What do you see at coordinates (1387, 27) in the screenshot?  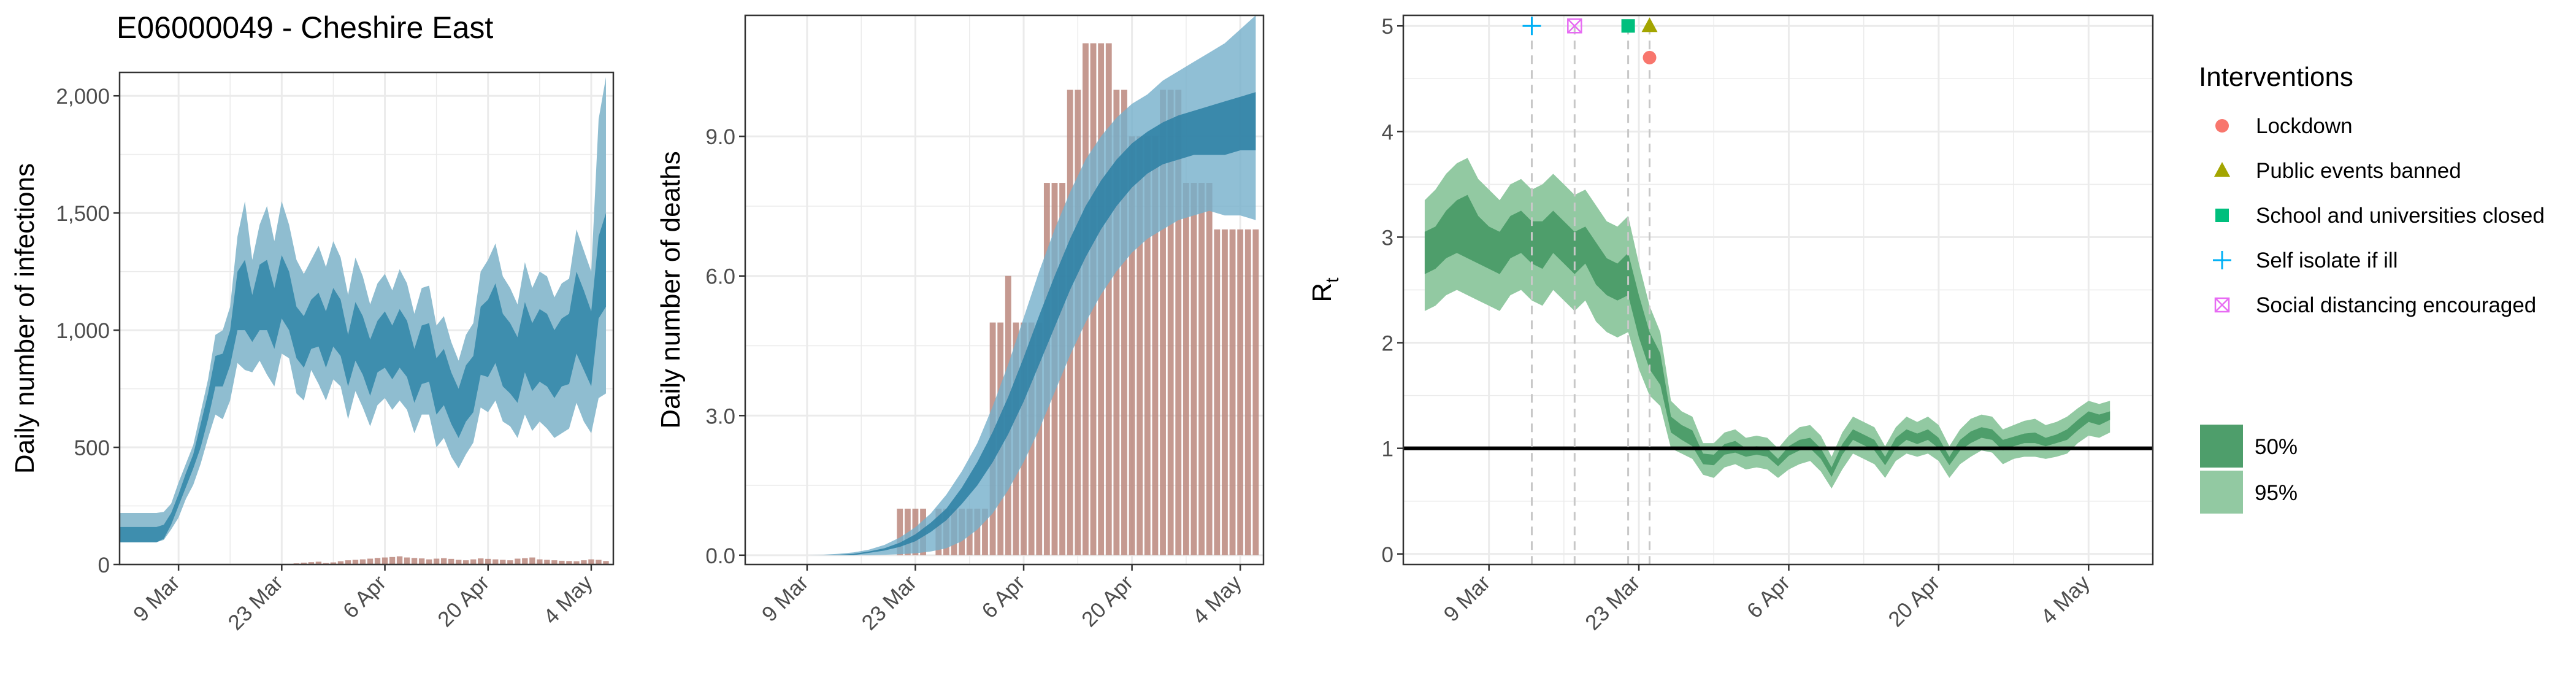 I see `y-tick-label: 5` at bounding box center [1387, 27].